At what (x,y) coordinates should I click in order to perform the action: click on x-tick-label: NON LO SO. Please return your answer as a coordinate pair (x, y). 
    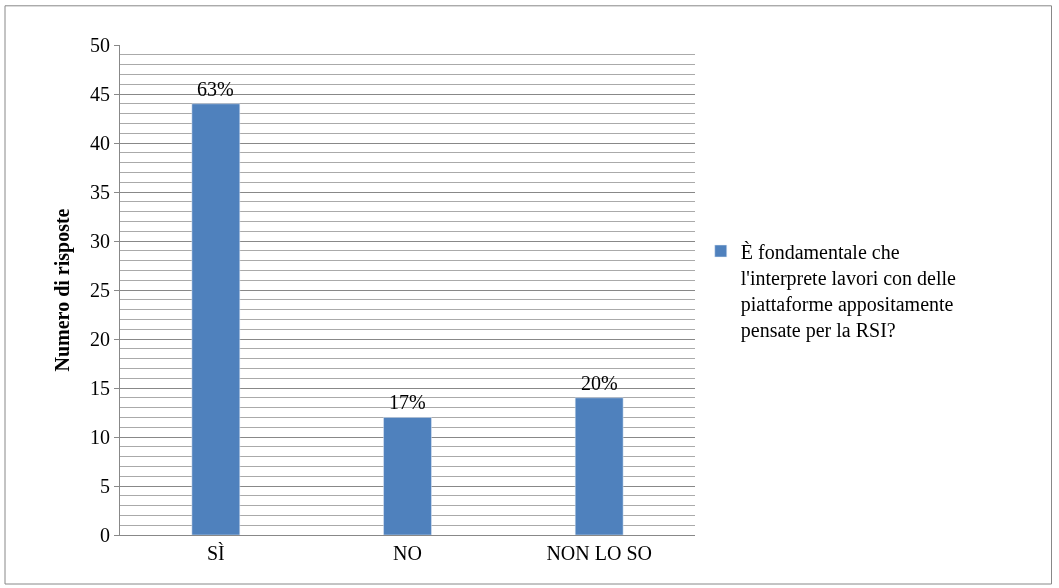
    Looking at the image, I should click on (599, 553).